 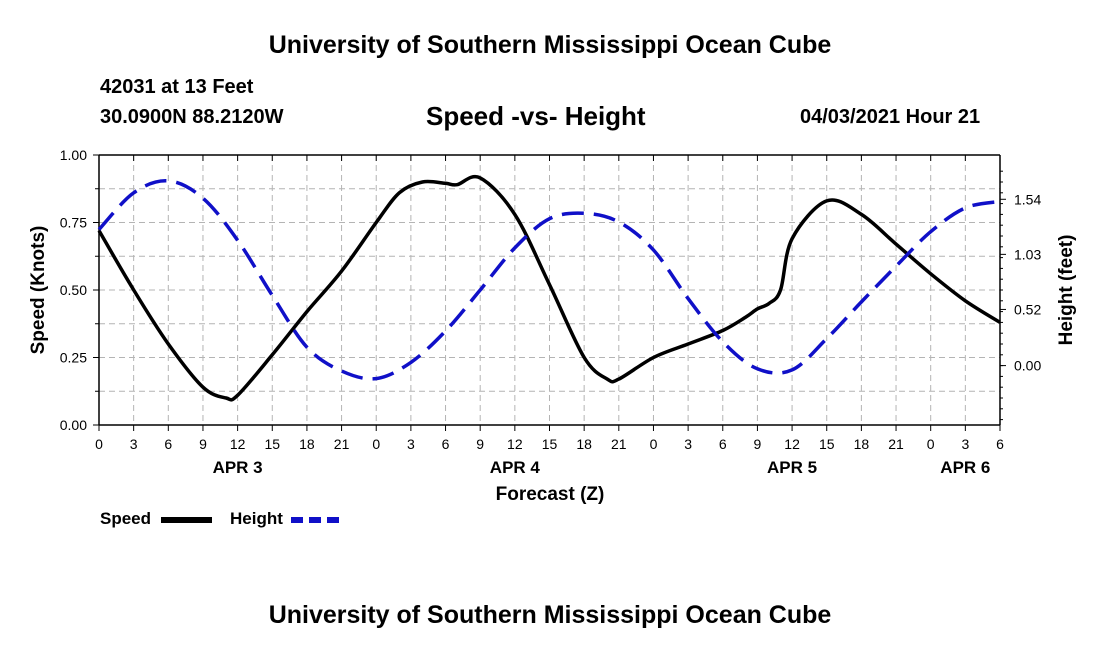 What do you see at coordinates (890, 117) in the screenshot?
I see `forecast-datetime: 04/03/2021 Hour 21` at bounding box center [890, 117].